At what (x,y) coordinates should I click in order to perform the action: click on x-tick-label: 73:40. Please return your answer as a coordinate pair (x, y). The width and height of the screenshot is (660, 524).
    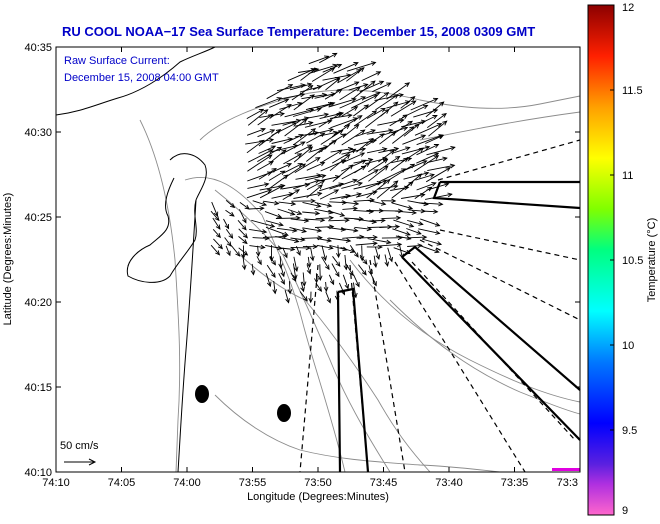
    Looking at the image, I should click on (449, 483).